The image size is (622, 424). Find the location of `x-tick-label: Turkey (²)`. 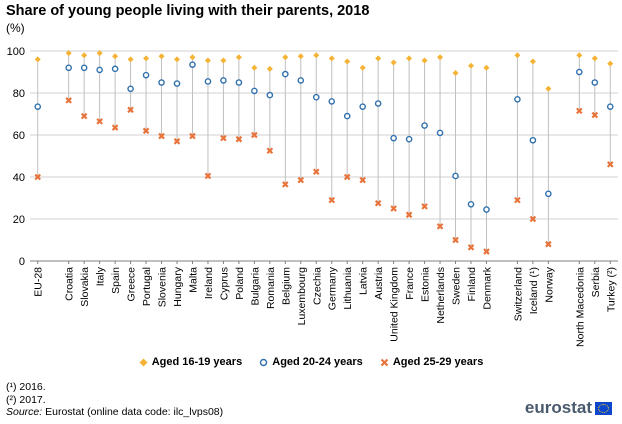

x-tick-label: Turkey (²) is located at coordinates (611, 289).